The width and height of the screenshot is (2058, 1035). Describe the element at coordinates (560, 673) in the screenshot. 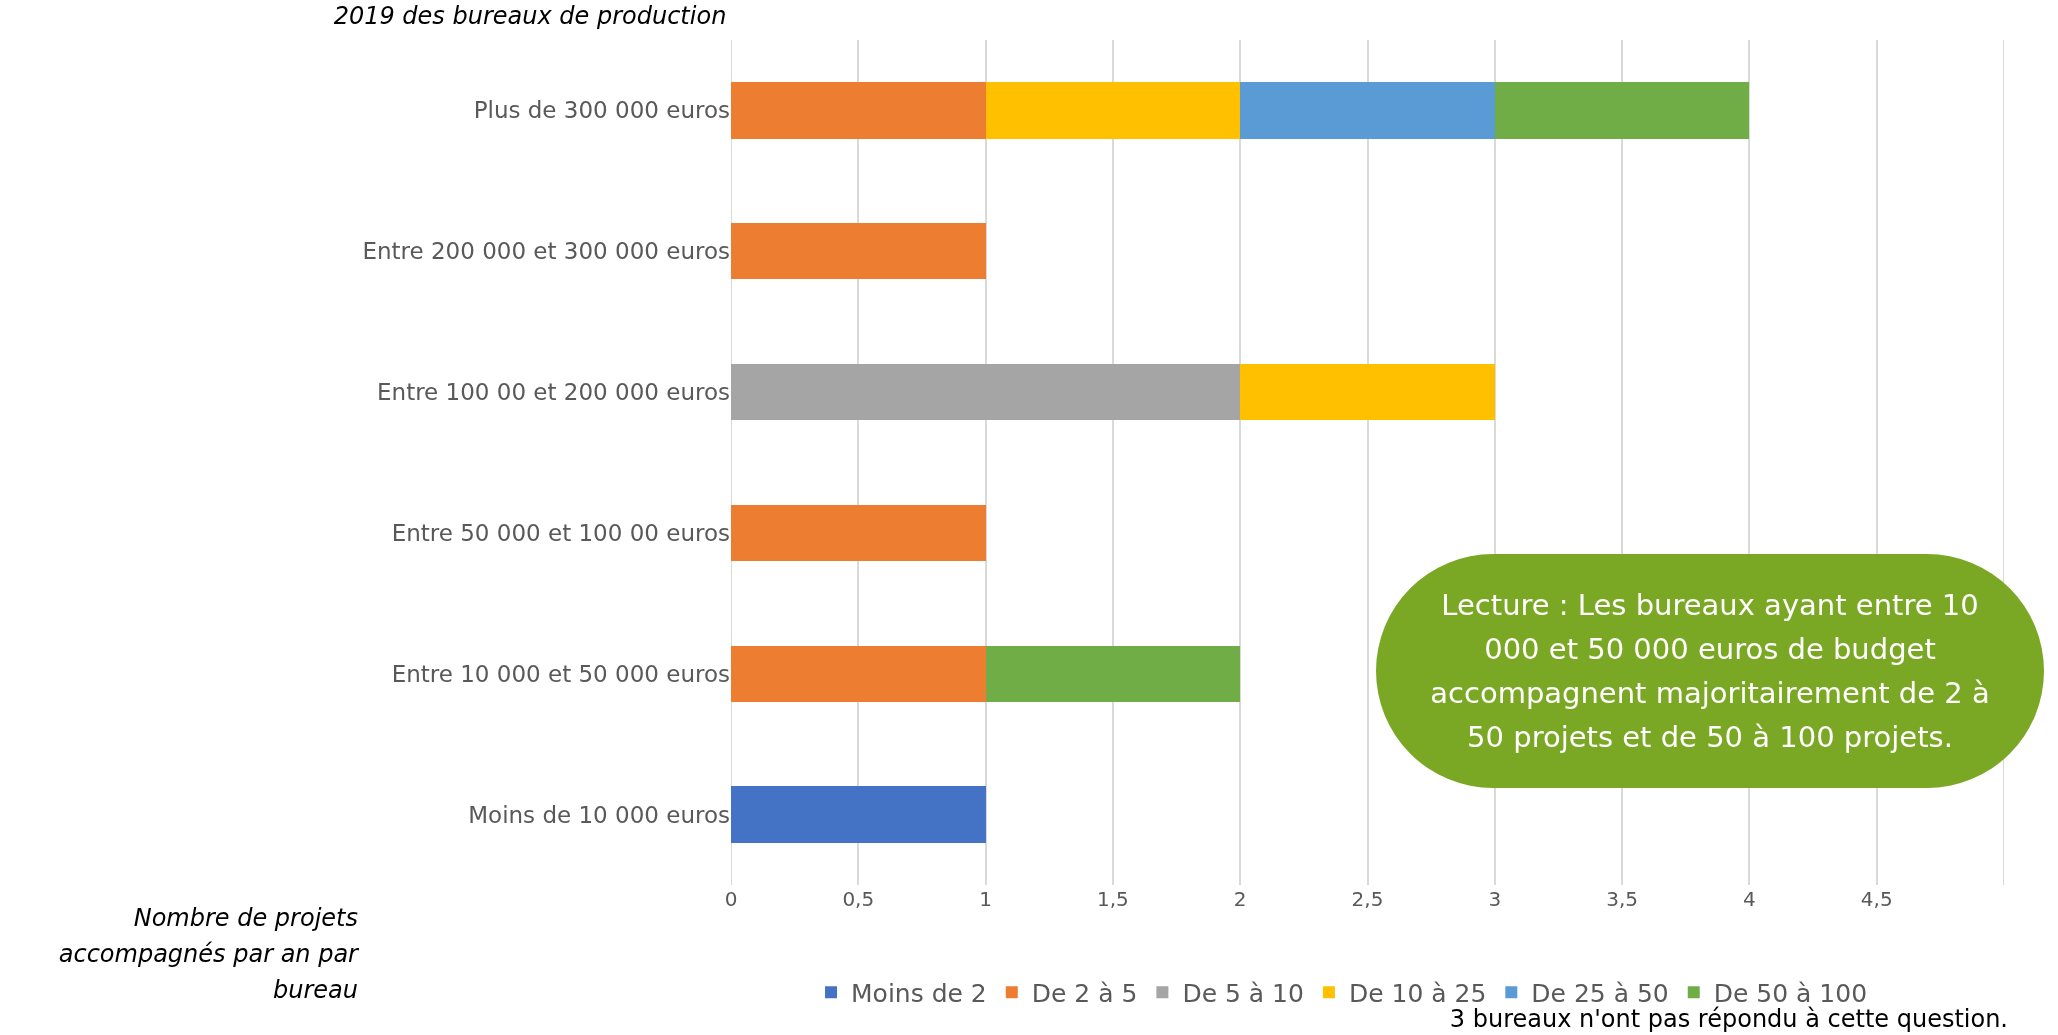

I see `y-tick-label: Entre 10 000 et 50 000 euros` at that location.